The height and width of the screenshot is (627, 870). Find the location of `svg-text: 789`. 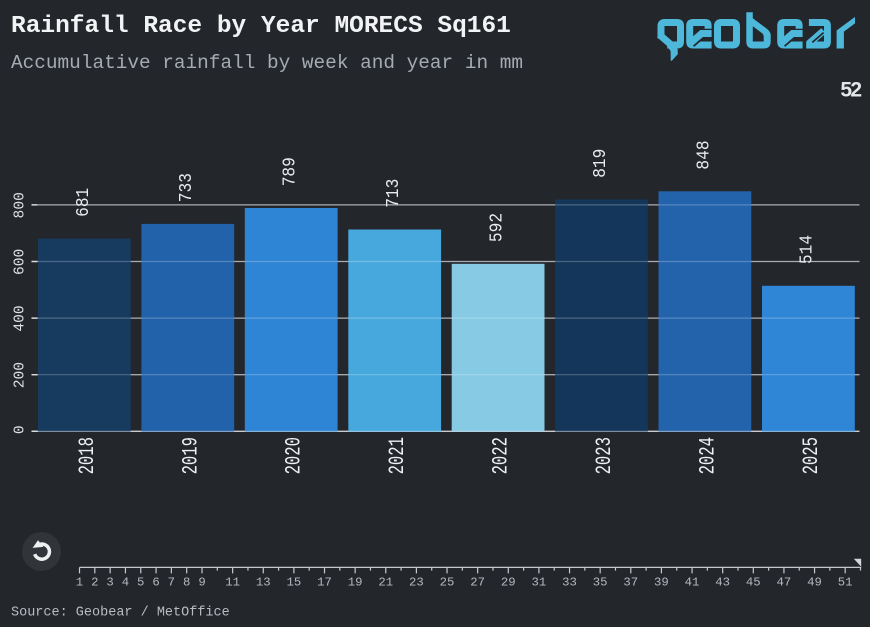

svg-text: 789 is located at coordinates (291, 171).